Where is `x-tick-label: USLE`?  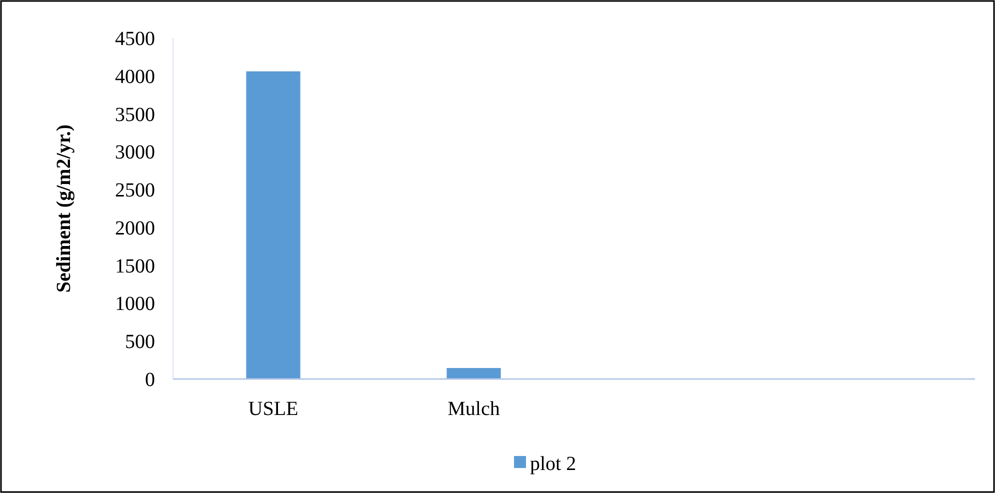 x-tick-label: USLE is located at coordinates (273, 409).